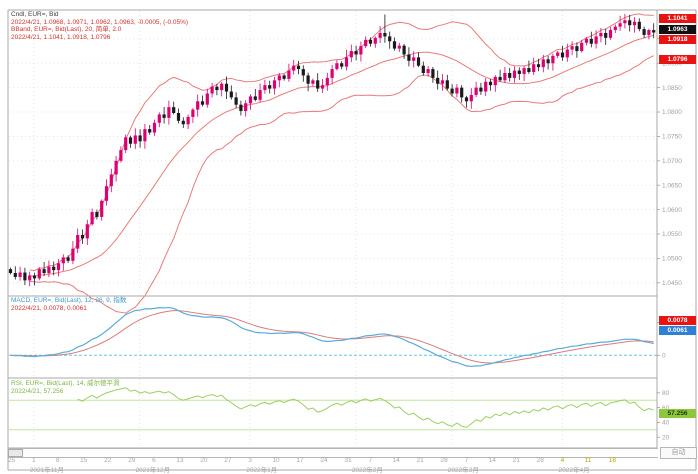 Image resolution: width=698 pixels, height=474 pixels. What do you see at coordinates (262, 470) in the screenshot?
I see `x-axis-month-label: 2022年1月` at bounding box center [262, 470].